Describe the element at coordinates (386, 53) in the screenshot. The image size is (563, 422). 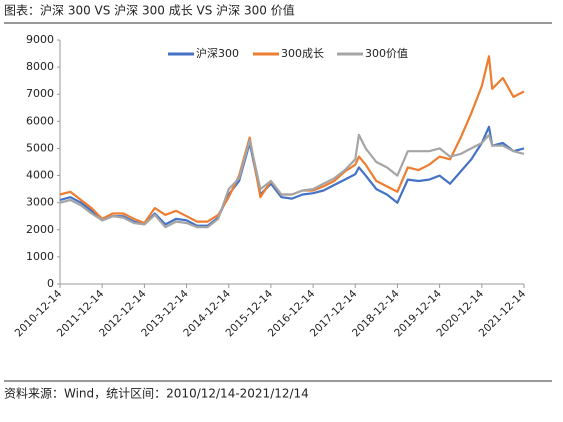
I see `legend-label: 300价值` at that location.